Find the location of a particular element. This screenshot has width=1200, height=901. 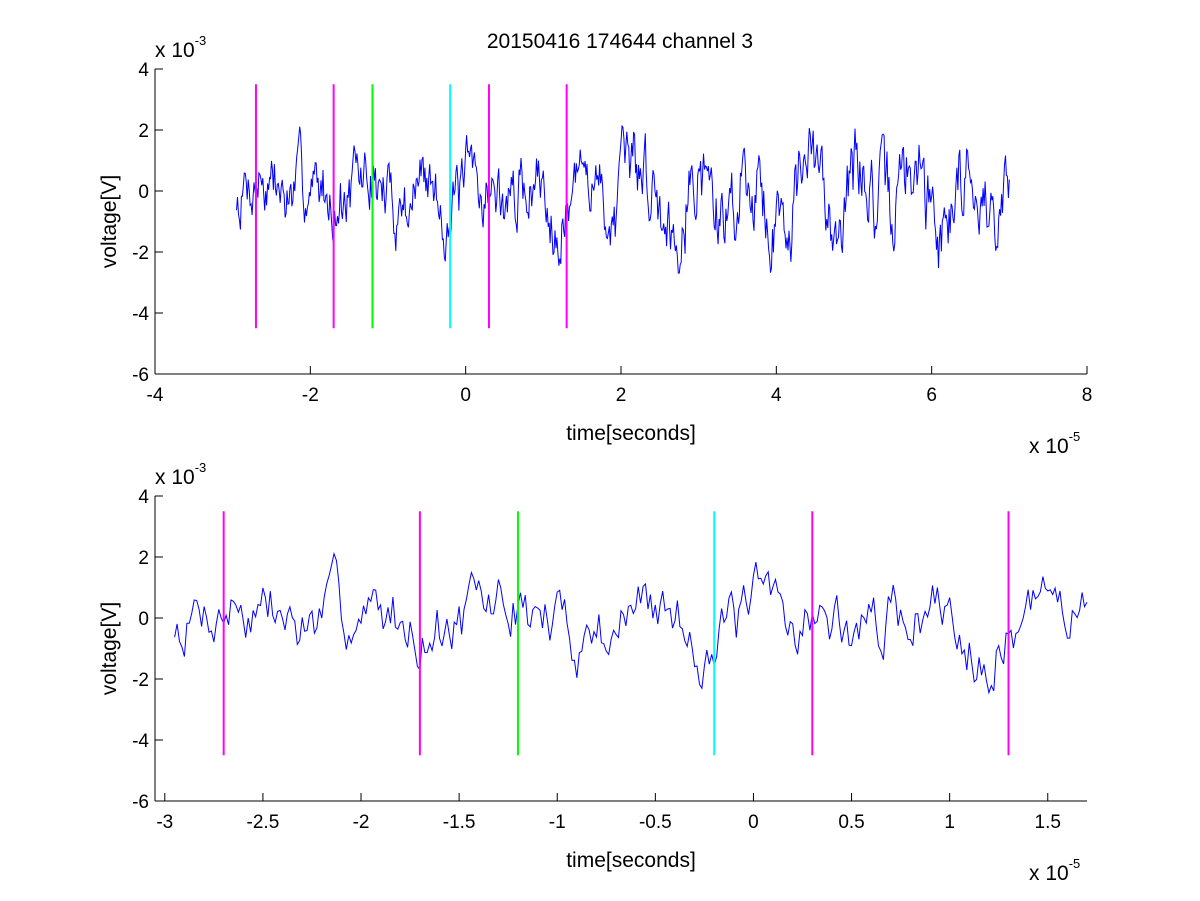

x-tick-label: 1.5 is located at coordinates (1048, 822).